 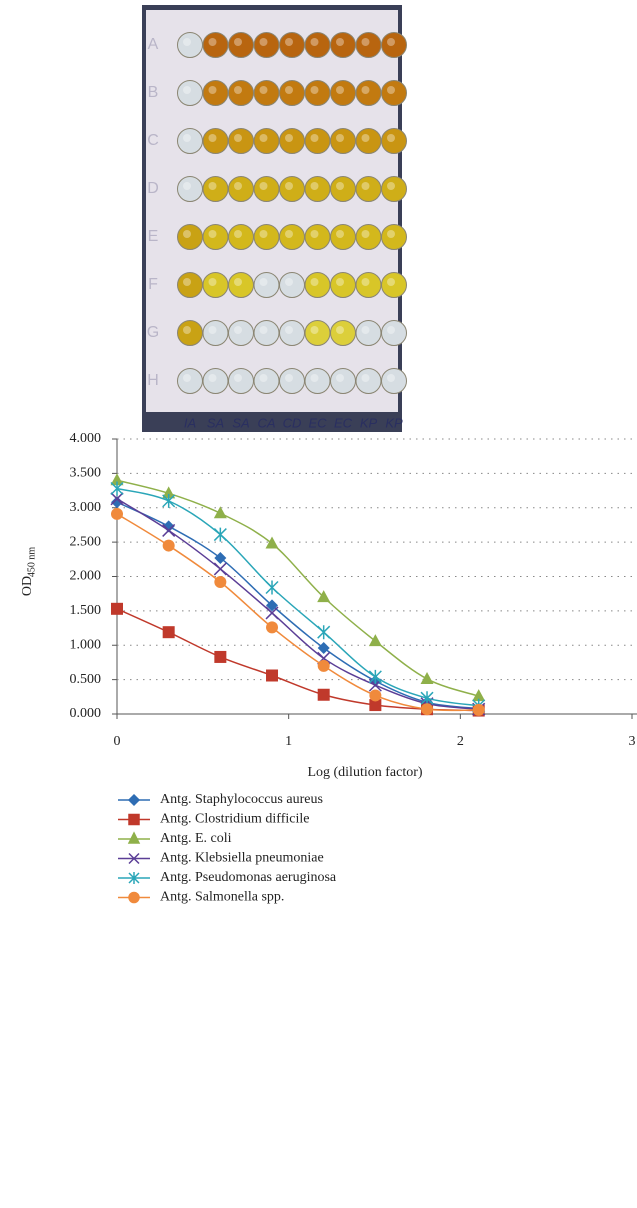 What do you see at coordinates (153, 332) in the screenshot?
I see `row-label: G` at bounding box center [153, 332].